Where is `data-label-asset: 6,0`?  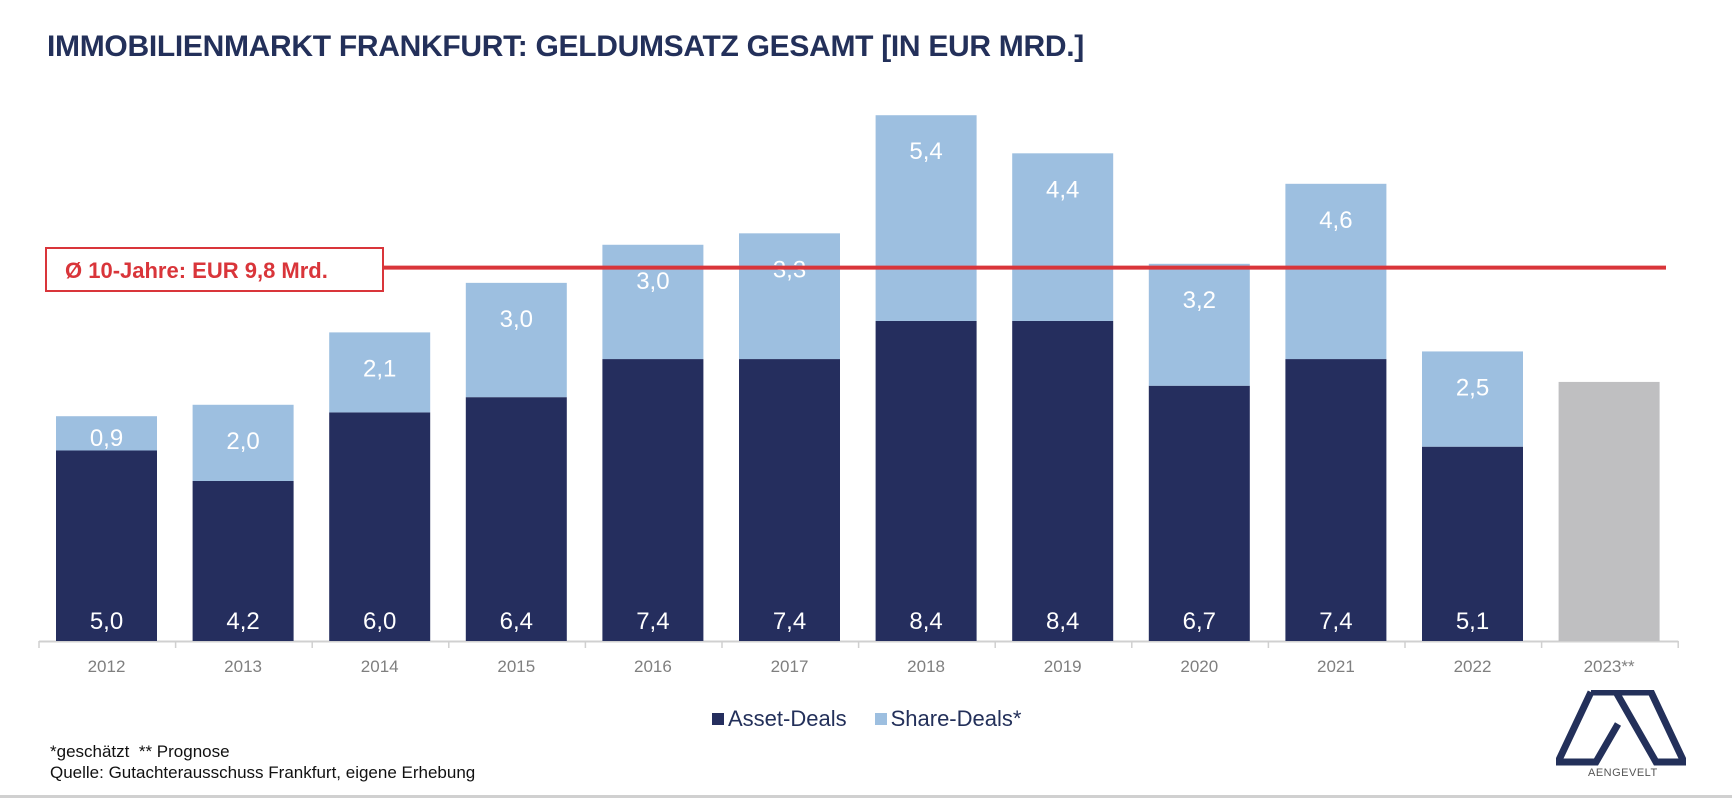
data-label-asset: 6,0 is located at coordinates (379, 621).